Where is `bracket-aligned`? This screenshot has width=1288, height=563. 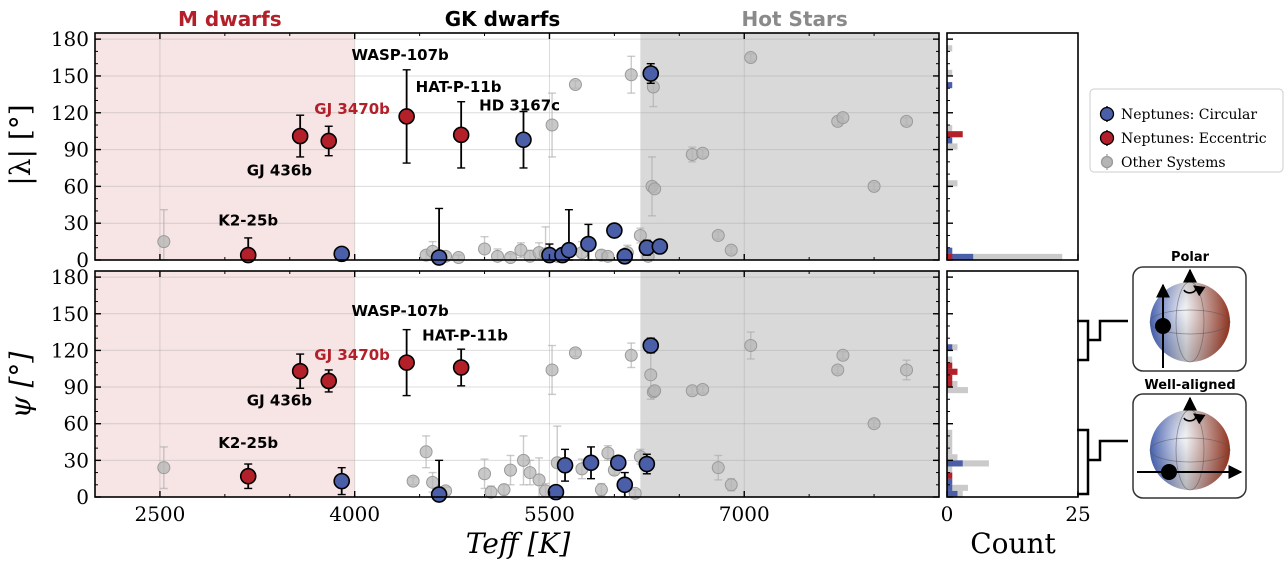
bracket-aligned is located at coordinates (1102, 462).